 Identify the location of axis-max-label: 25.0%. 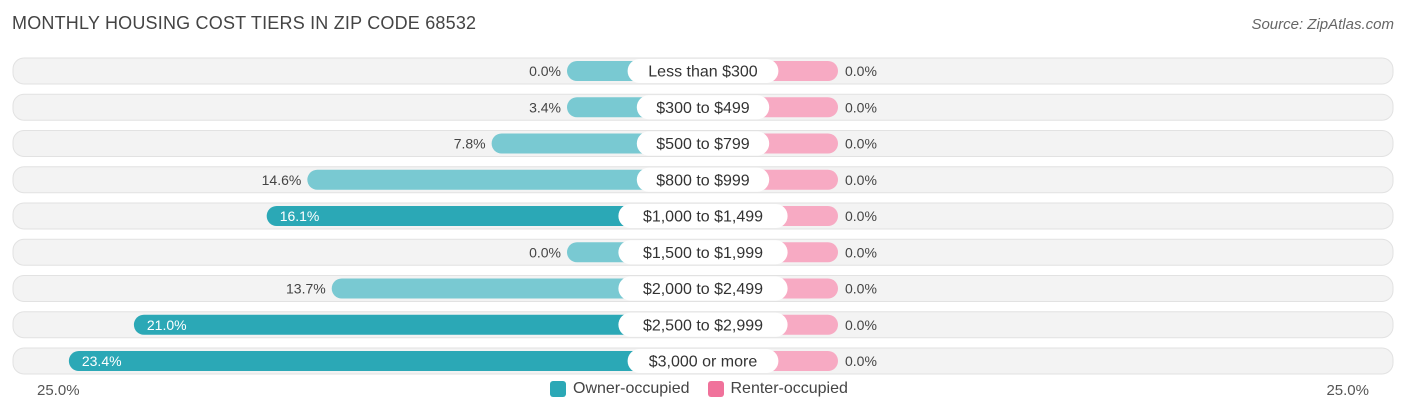
(1347, 390).